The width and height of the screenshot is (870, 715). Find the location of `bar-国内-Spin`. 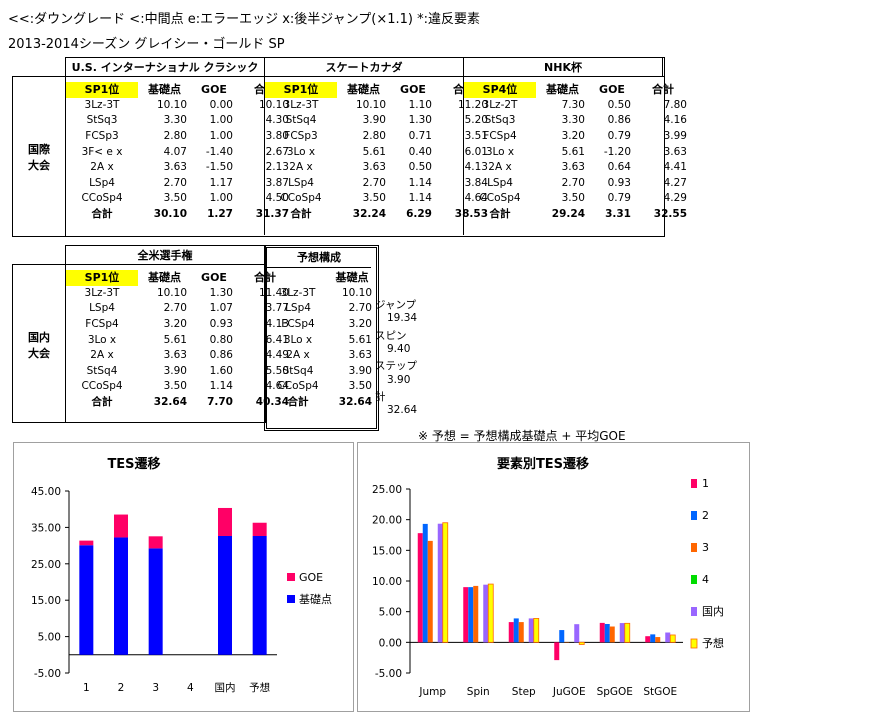

bar-国内-Spin is located at coordinates (486, 613).